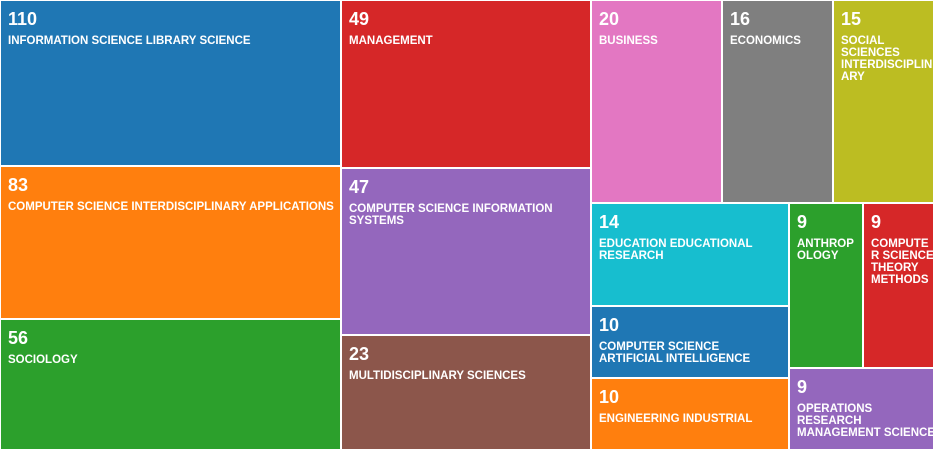  What do you see at coordinates (765, 41) in the screenshot?
I see `cell-label: ECONOMICS` at bounding box center [765, 41].